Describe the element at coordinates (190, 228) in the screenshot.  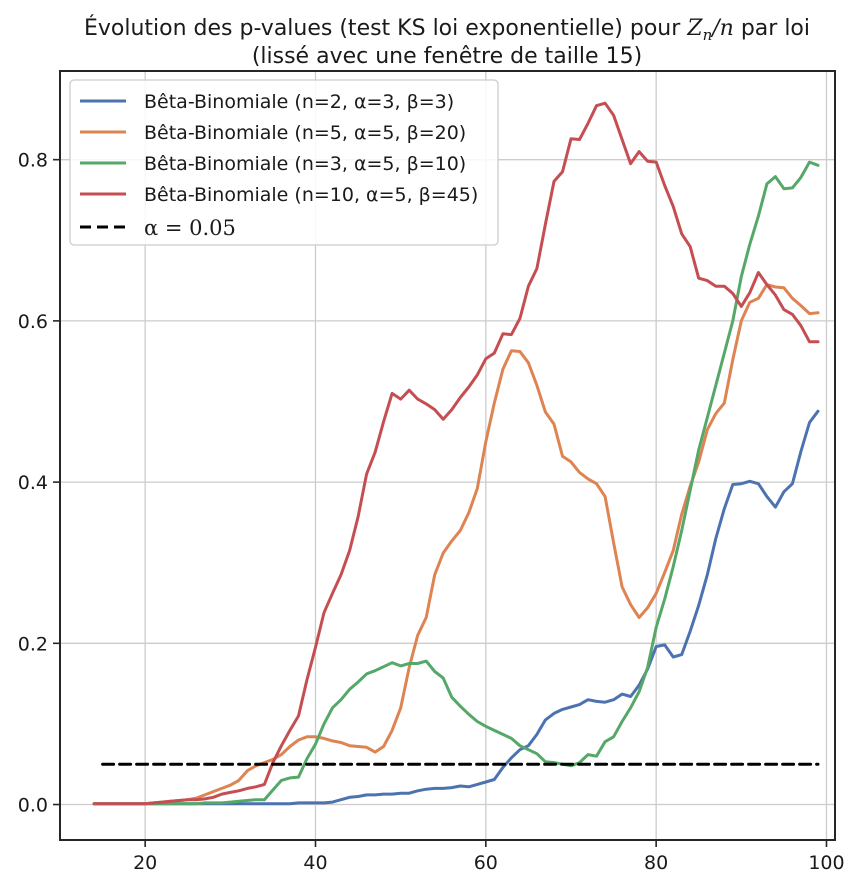
I see `legend-label-threshold: α = 0.05` at that location.